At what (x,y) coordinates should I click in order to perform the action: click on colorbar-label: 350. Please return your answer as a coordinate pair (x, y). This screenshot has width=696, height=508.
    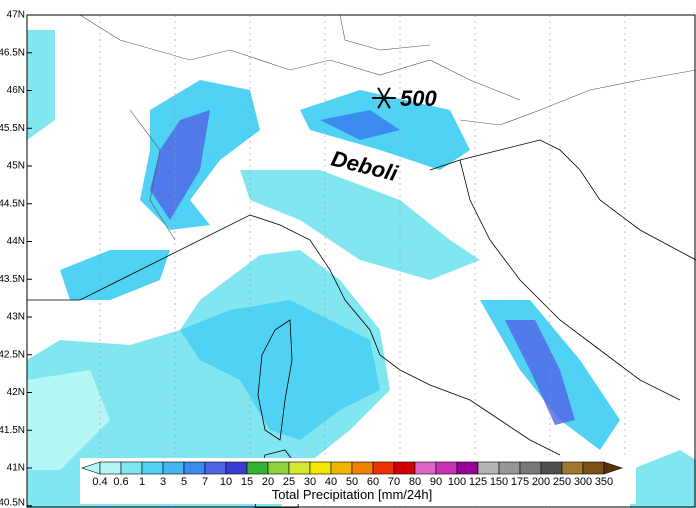
    Looking at the image, I should click on (604, 482).